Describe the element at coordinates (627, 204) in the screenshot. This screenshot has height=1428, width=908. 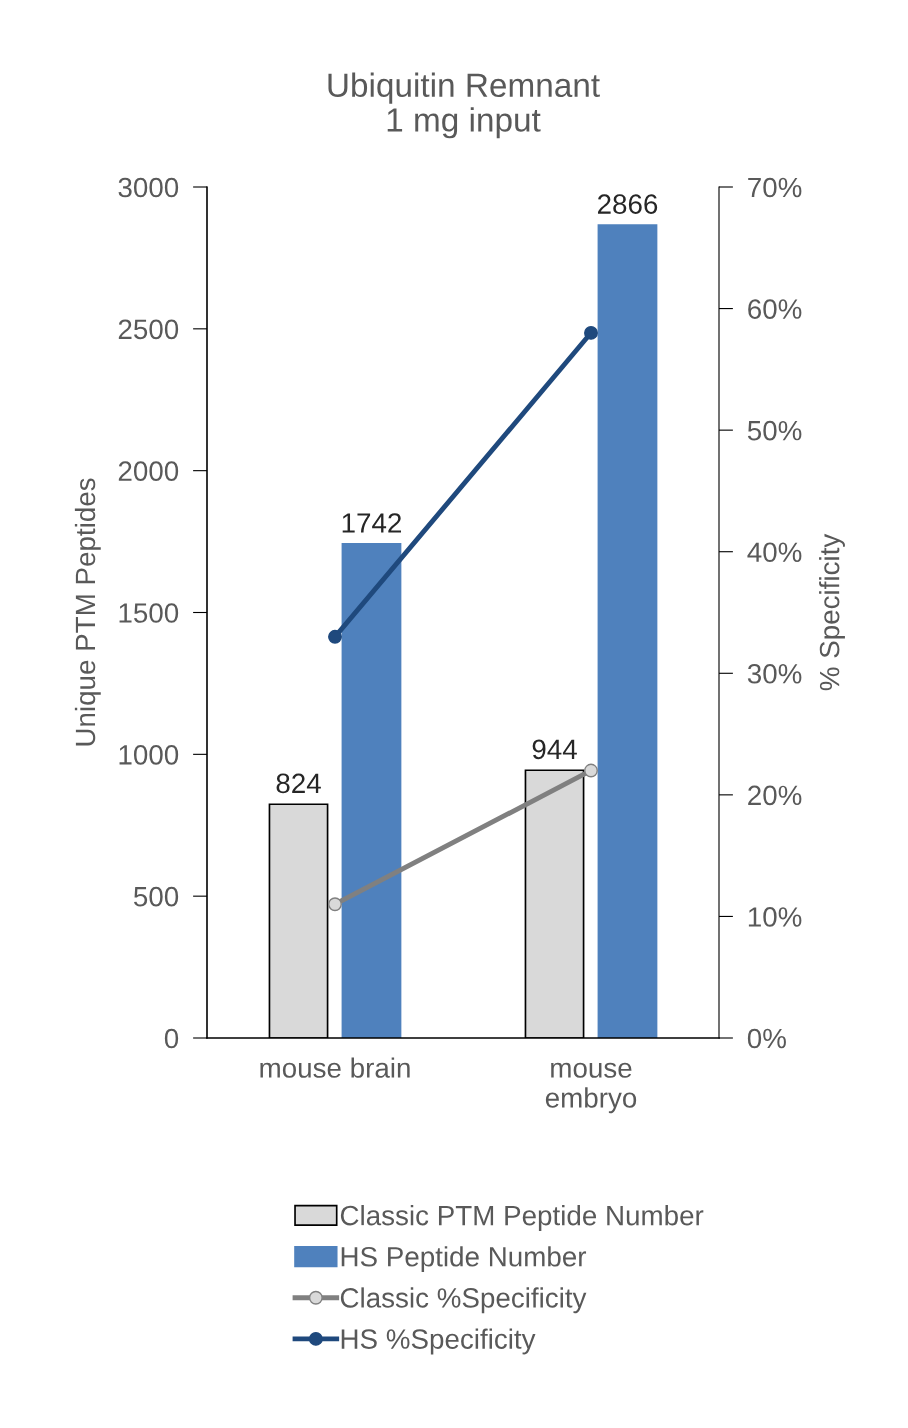
I see `data-label: 2866` at that location.